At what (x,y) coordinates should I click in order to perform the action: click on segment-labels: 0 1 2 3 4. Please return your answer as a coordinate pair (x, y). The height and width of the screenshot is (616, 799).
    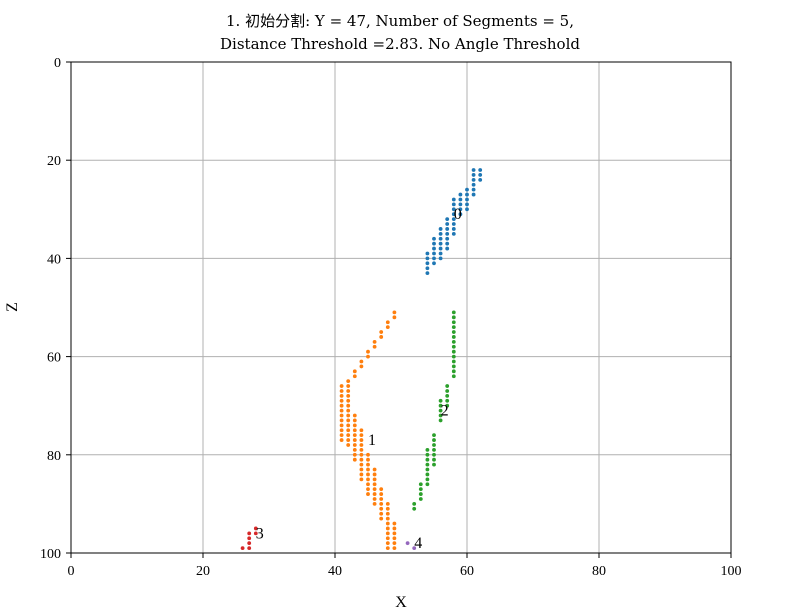
    Looking at the image, I should click on (359, 379).